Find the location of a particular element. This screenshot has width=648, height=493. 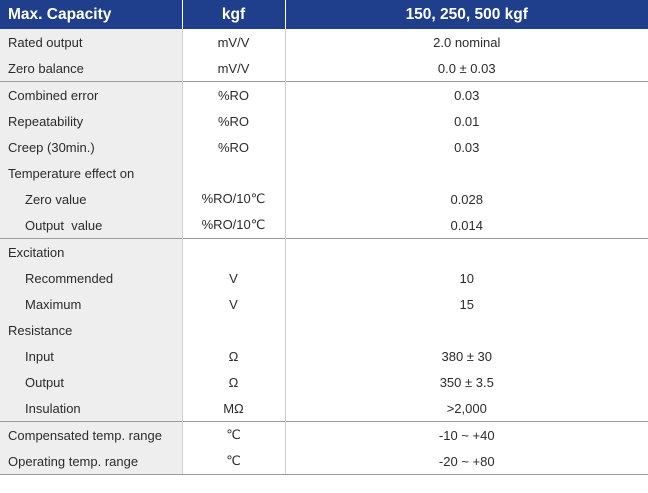

row-label: Operating temp. range is located at coordinates (91, 461).